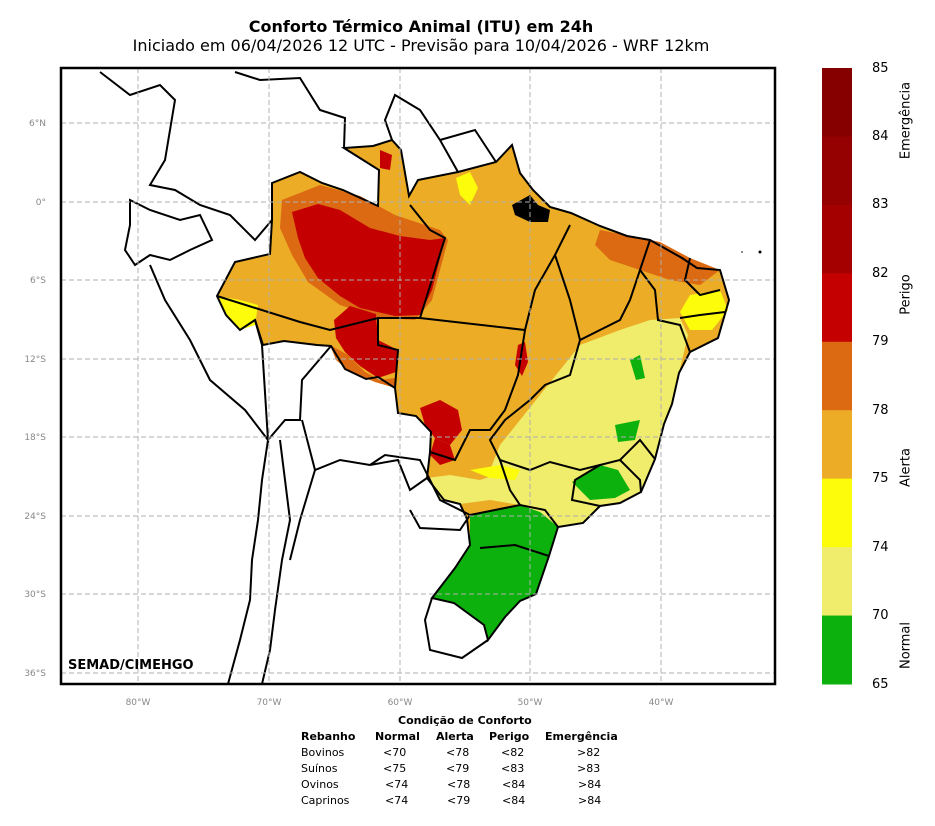 This screenshot has width=935, height=826. What do you see at coordinates (581, 736) in the screenshot?
I see `header-cell: Emergência` at bounding box center [581, 736].